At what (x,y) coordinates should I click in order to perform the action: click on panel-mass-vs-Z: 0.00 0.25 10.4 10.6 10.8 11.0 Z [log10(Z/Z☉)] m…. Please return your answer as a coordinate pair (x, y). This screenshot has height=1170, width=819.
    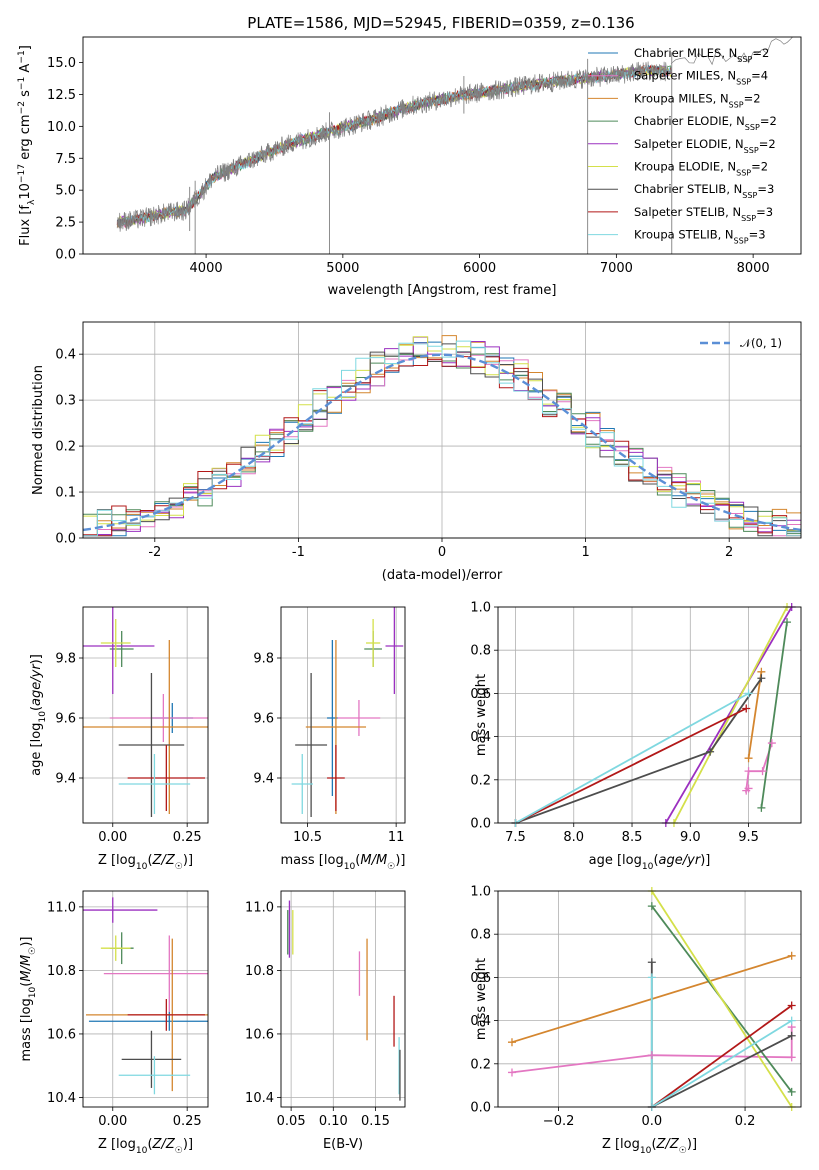
    Looking at the image, I should click on (114, 1023).